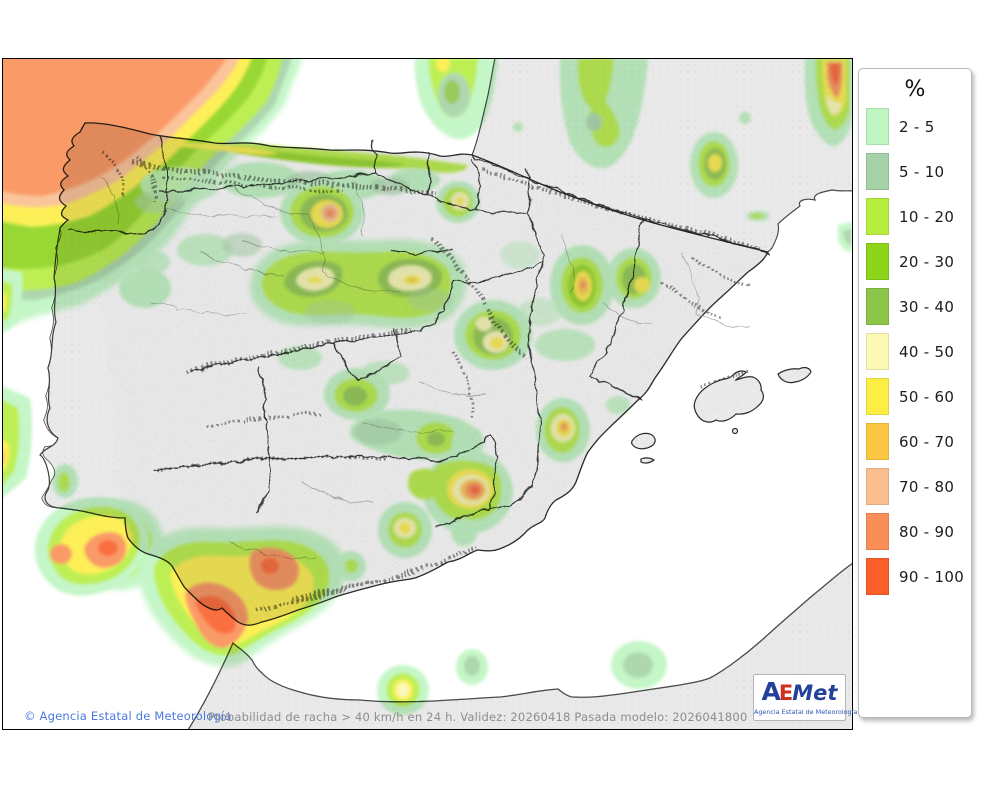 Image resolution: width=1000 pixels, height=790 pixels. What do you see at coordinates (927, 306) in the screenshot?
I see `legend-label: 30 - 40` at bounding box center [927, 306].